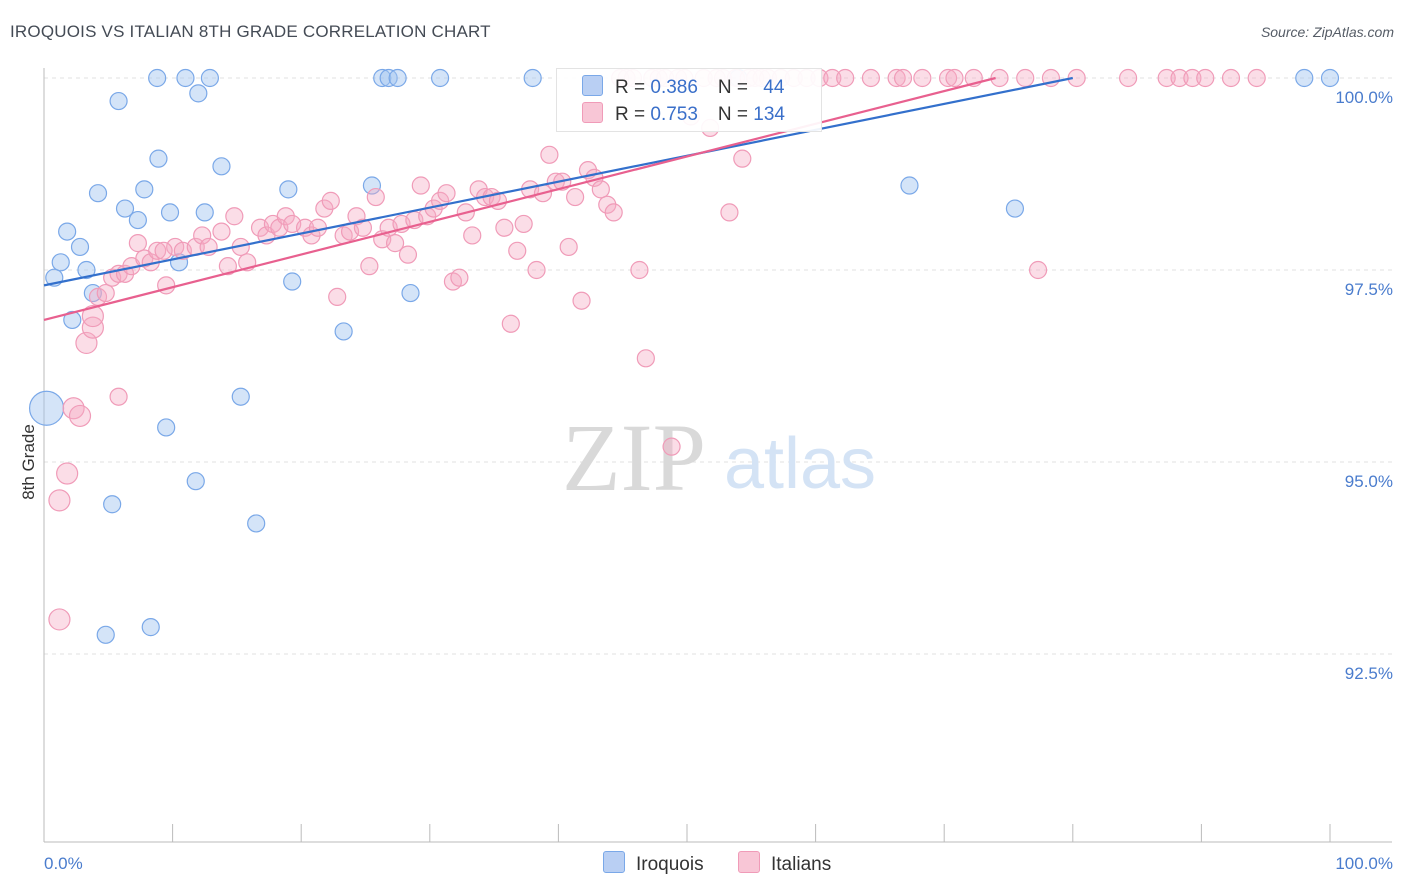 This screenshot has height=892, width=1406. I want to click on watermark-zip: ZIP, so click(634, 457).